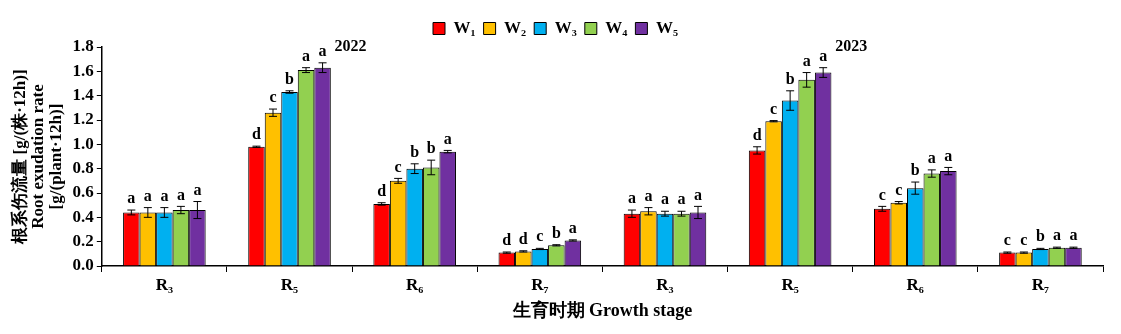 The height and width of the screenshot is (334, 1121). Describe the element at coordinates (83, 241) in the screenshot. I see `y-tick-label: 0.2` at that location.